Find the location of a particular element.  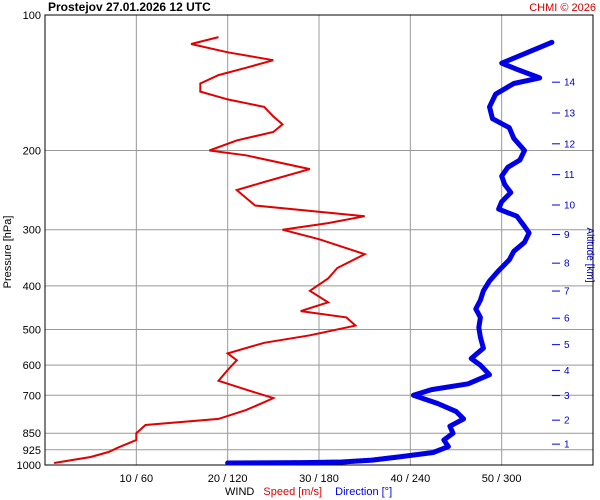

pressure-tick-label: 100 is located at coordinates (32, 16).